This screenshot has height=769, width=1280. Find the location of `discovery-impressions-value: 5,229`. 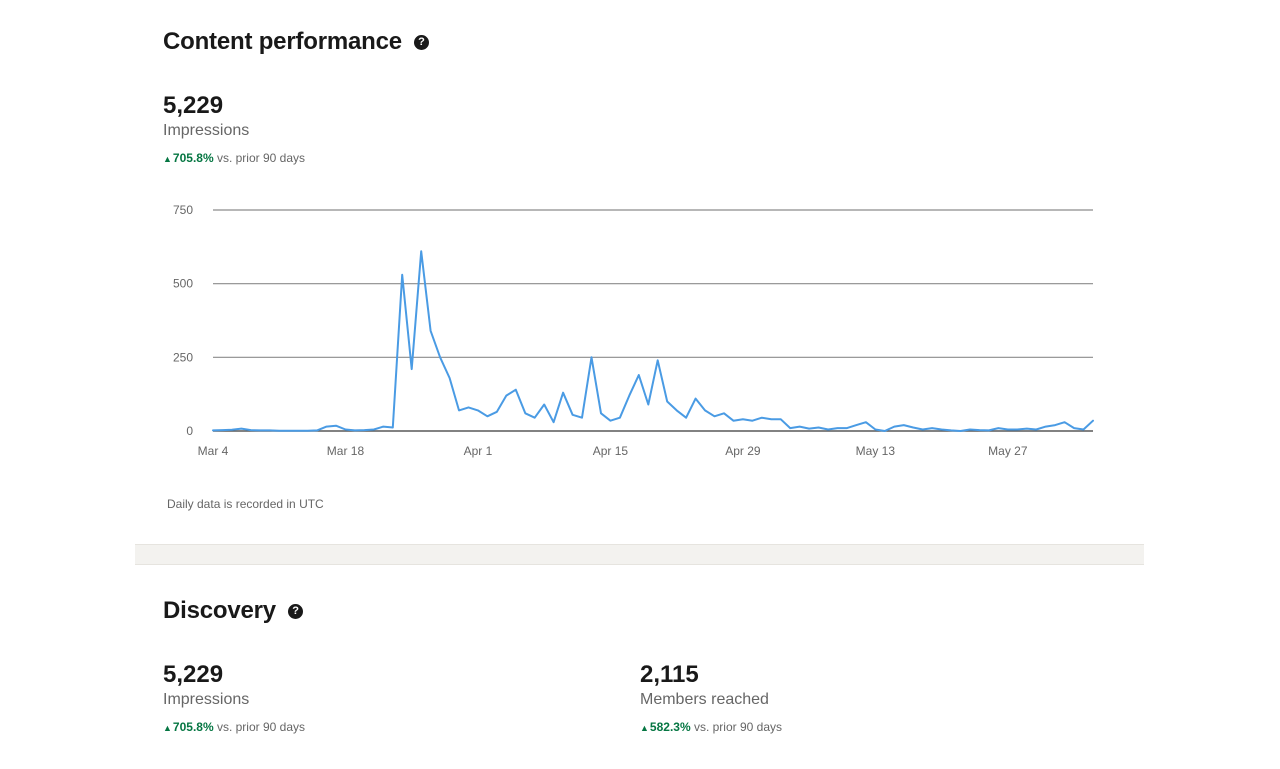

discovery-impressions-value: 5,229 is located at coordinates (193, 674).